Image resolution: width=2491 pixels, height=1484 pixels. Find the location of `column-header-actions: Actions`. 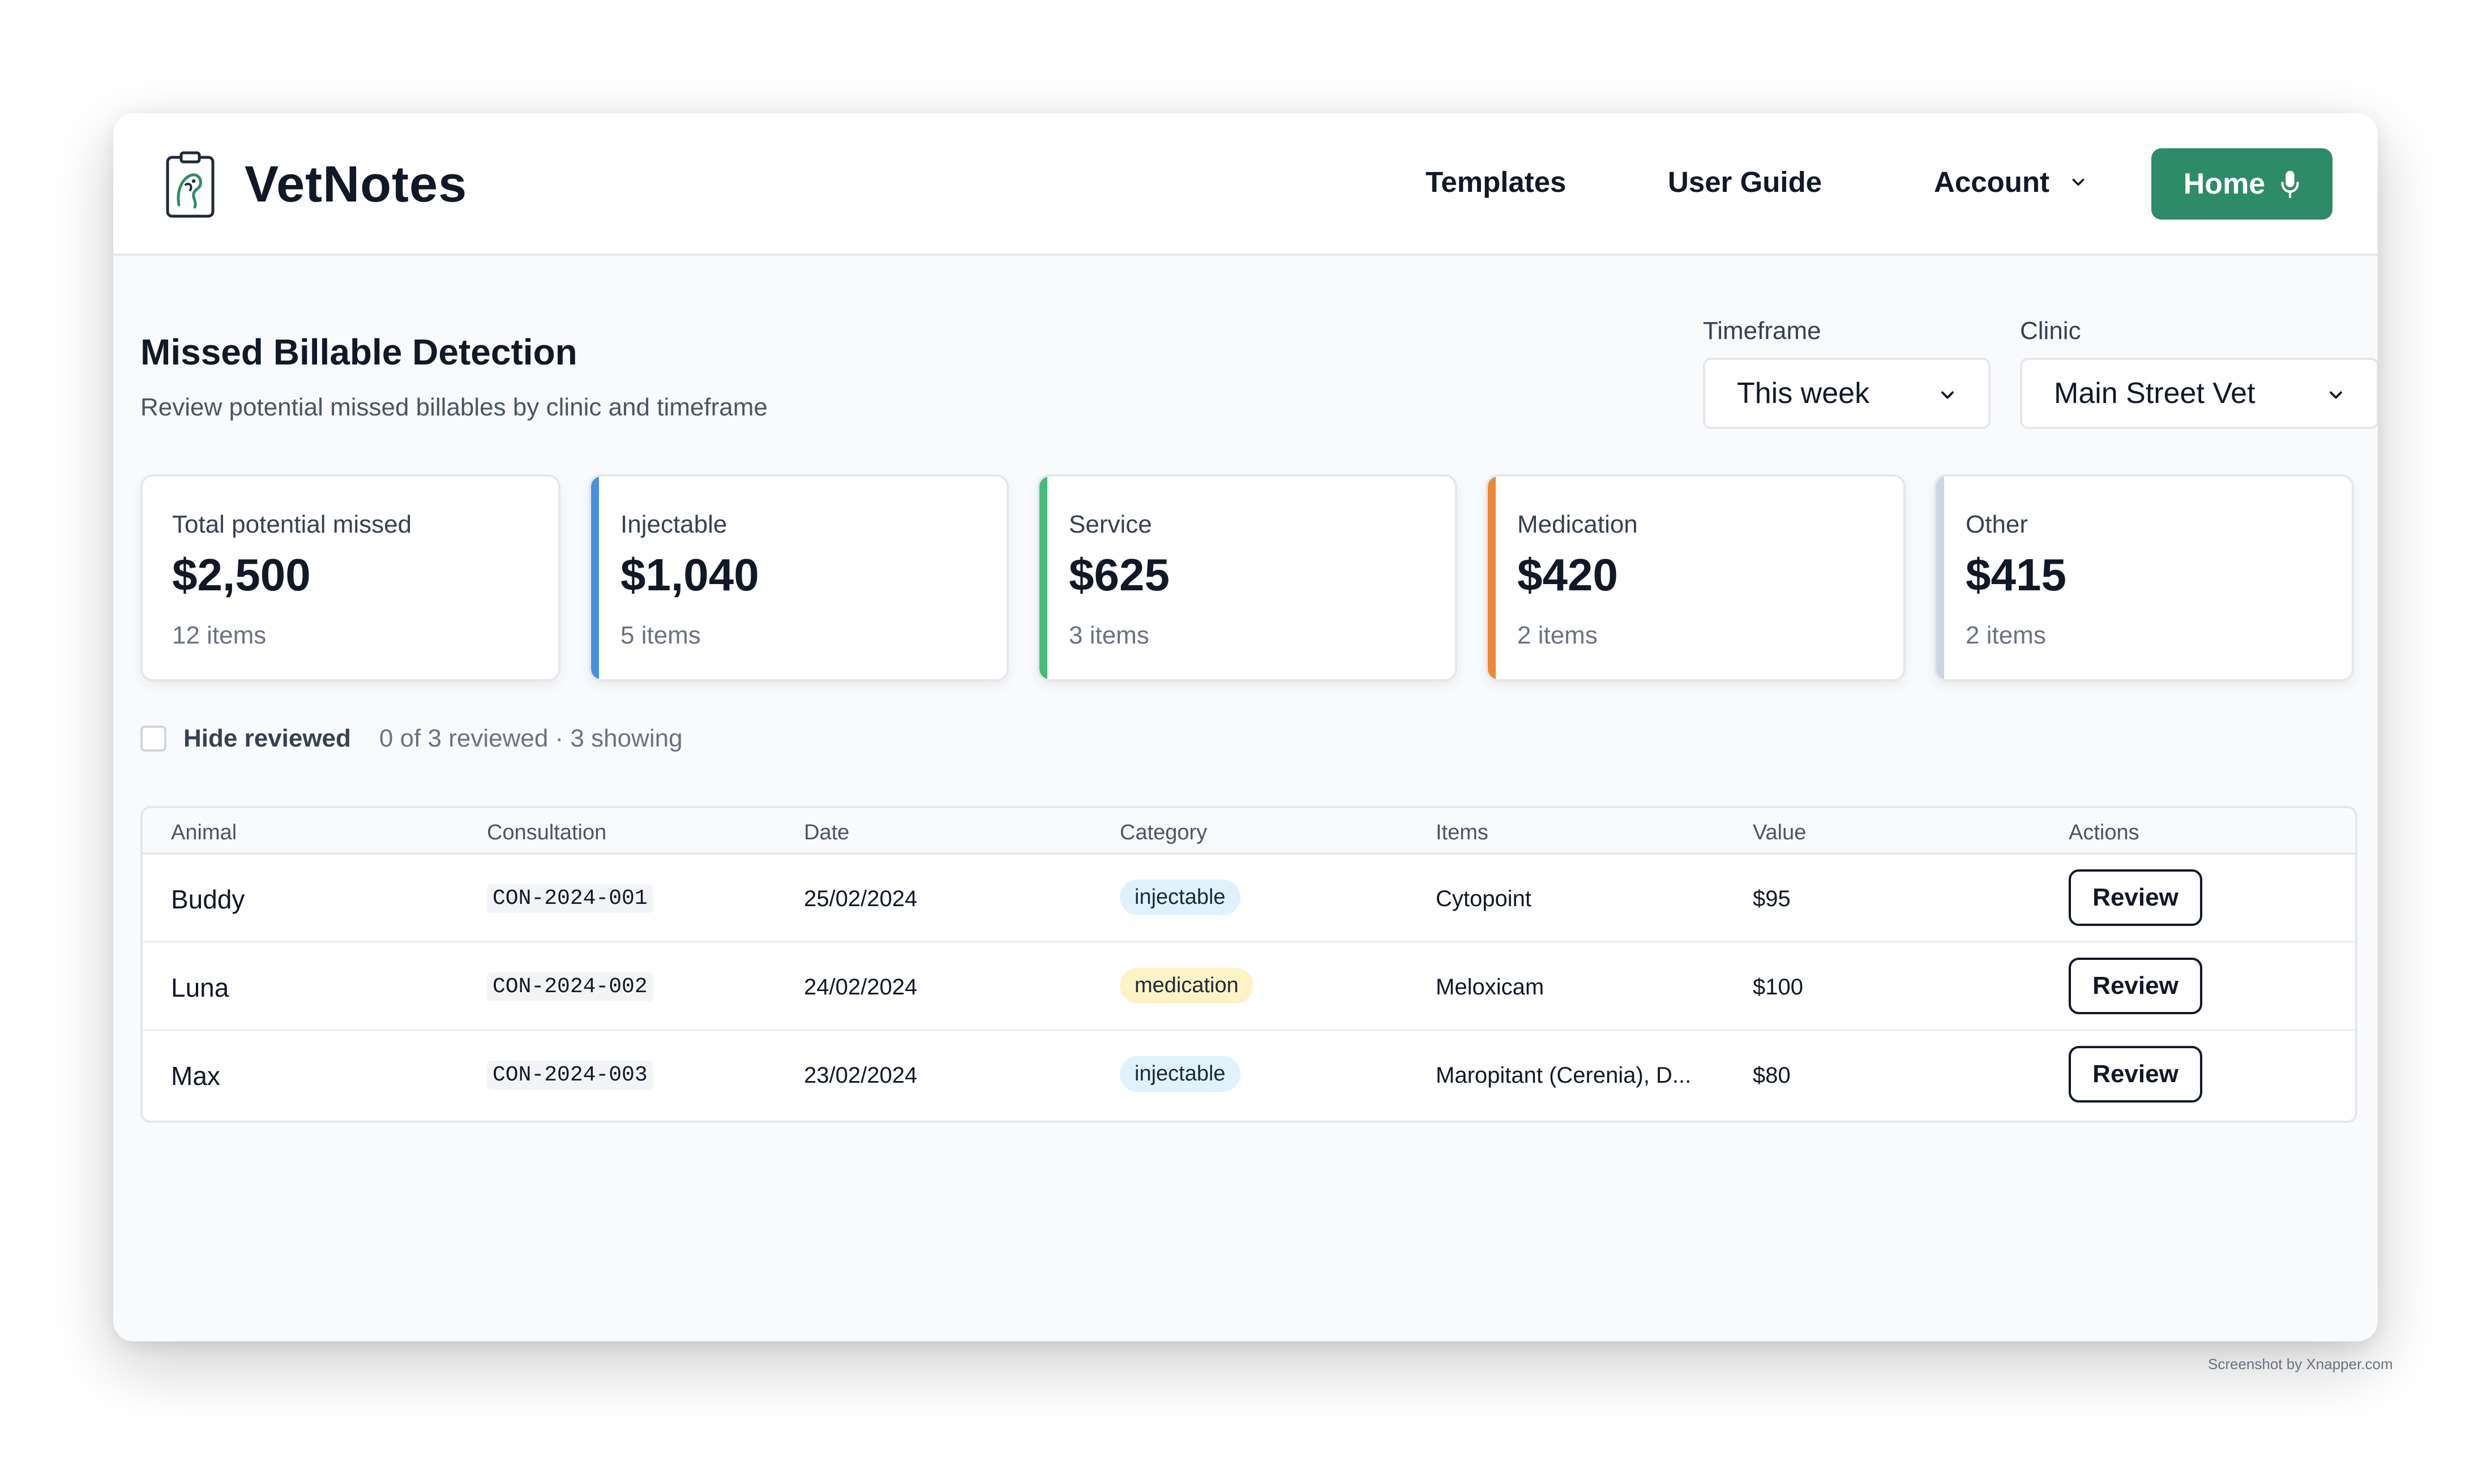

column-header-actions: Actions is located at coordinates (2104, 832).